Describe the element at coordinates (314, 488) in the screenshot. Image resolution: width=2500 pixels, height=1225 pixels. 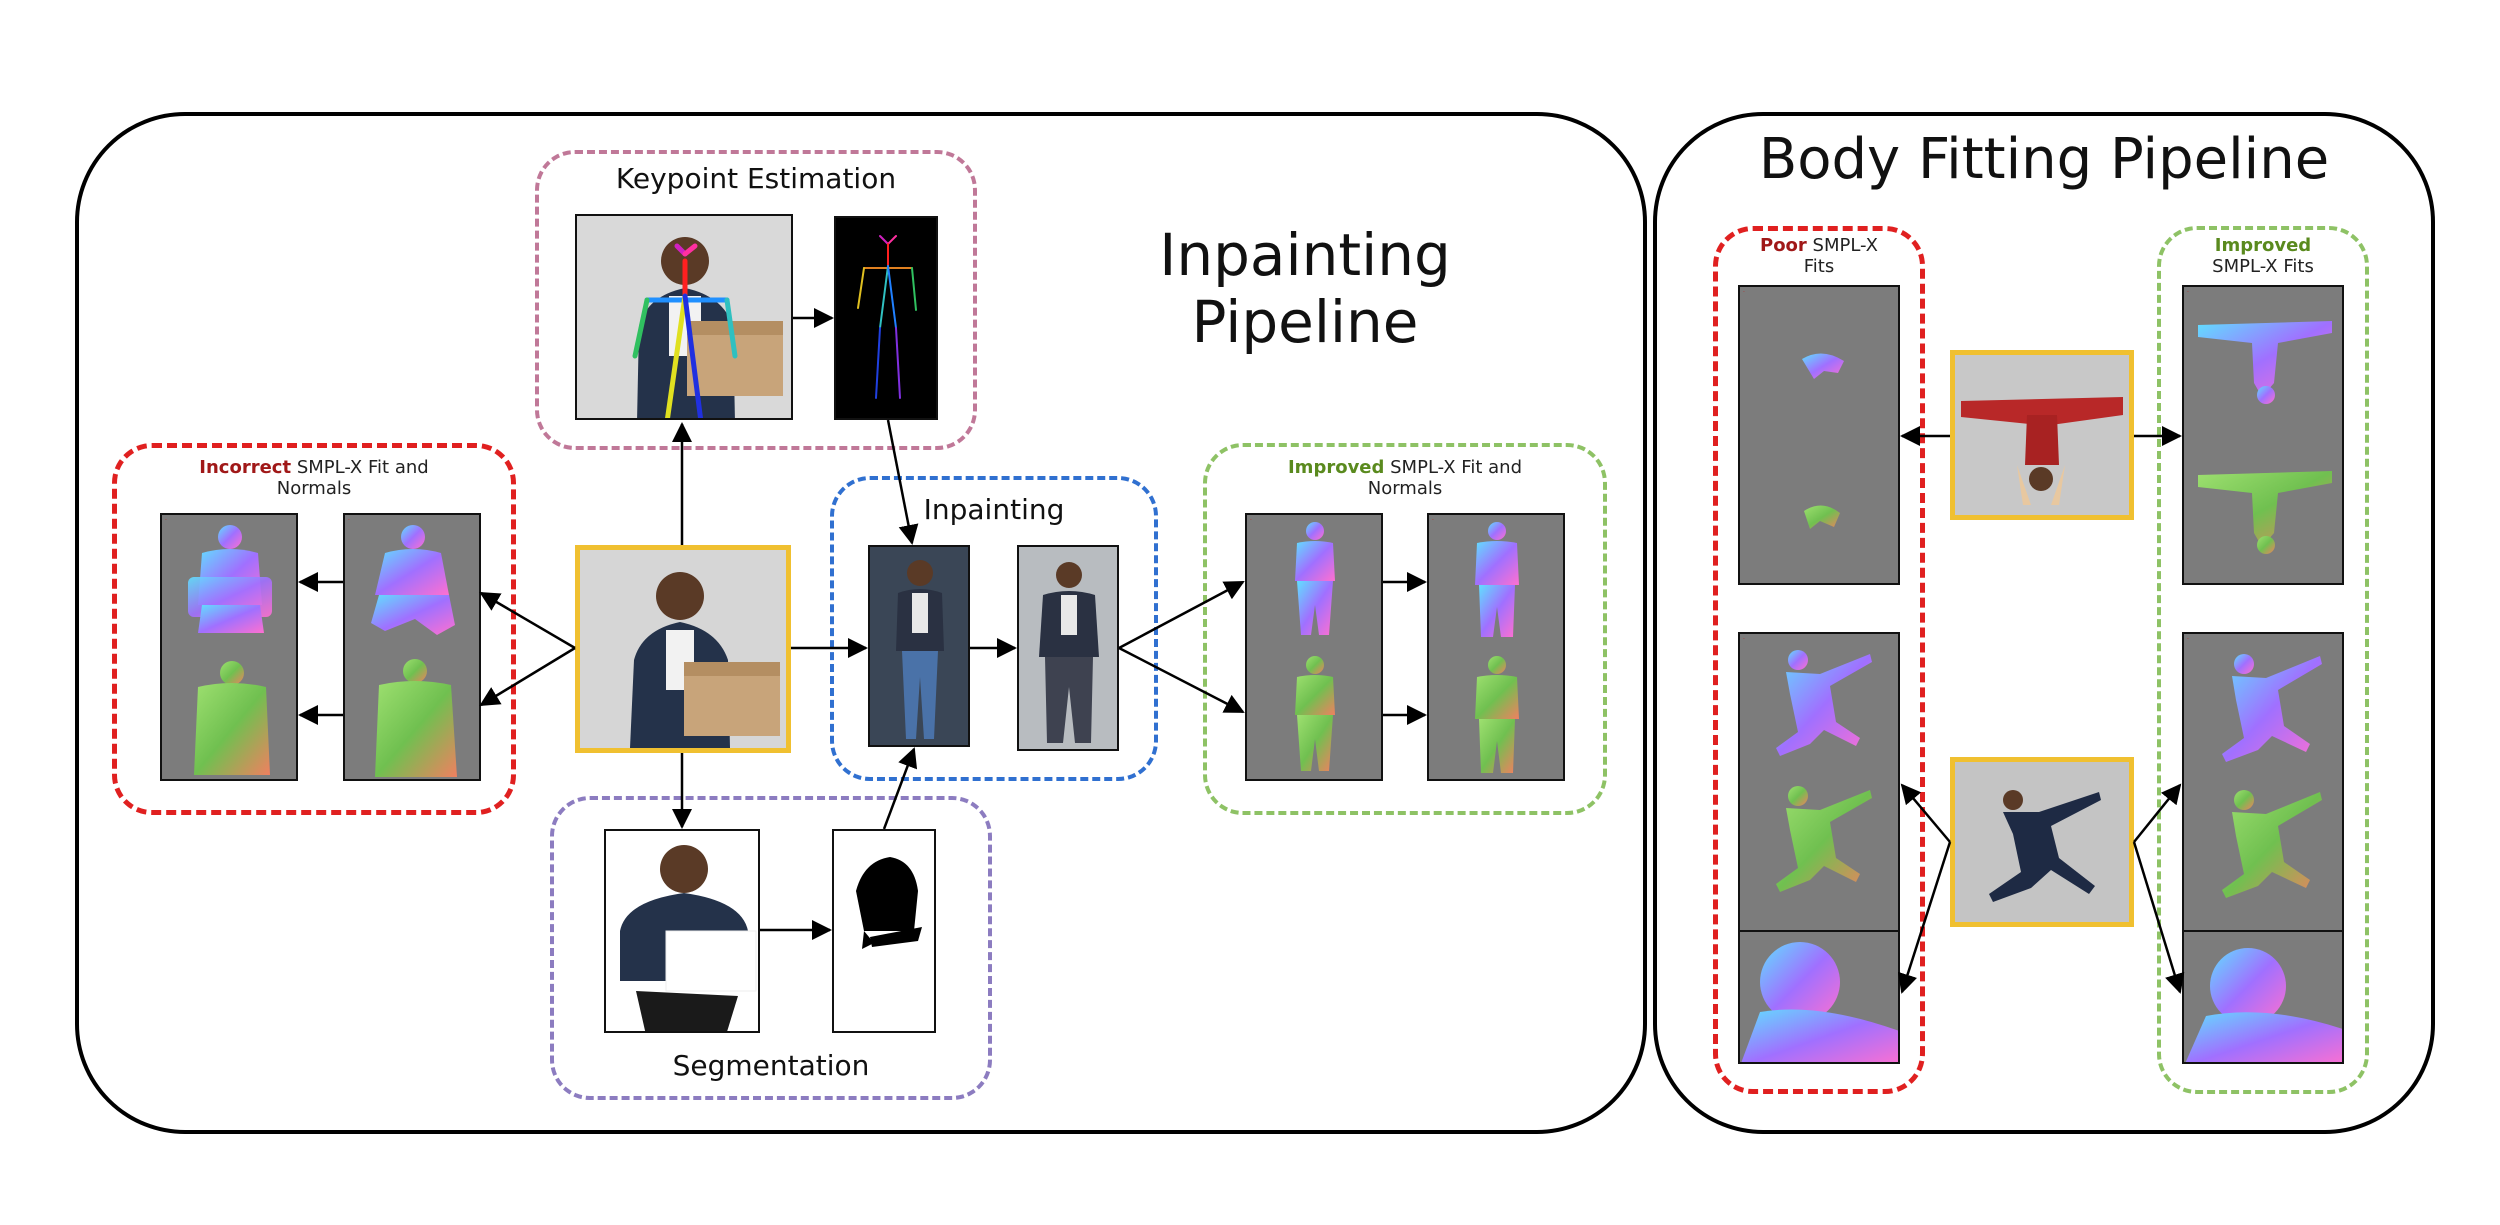
I see `incorrect-caption-line2: Normals` at that location.